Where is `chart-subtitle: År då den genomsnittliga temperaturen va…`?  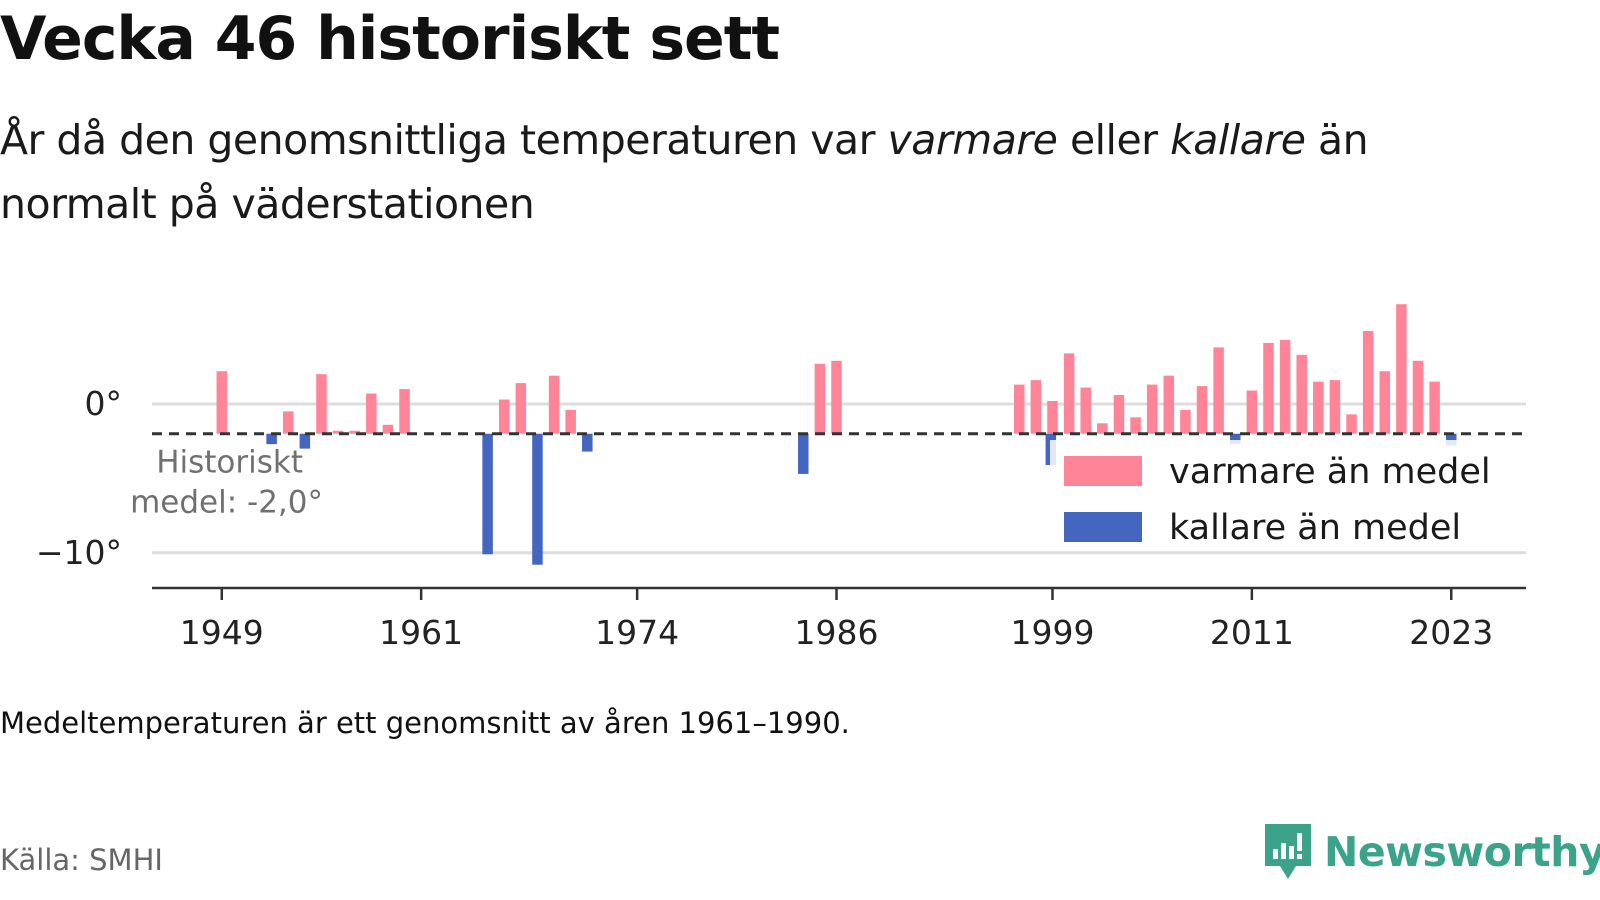
chart-subtitle: År då den genomsnittliga temperaturen va… is located at coordinates (750, 172).